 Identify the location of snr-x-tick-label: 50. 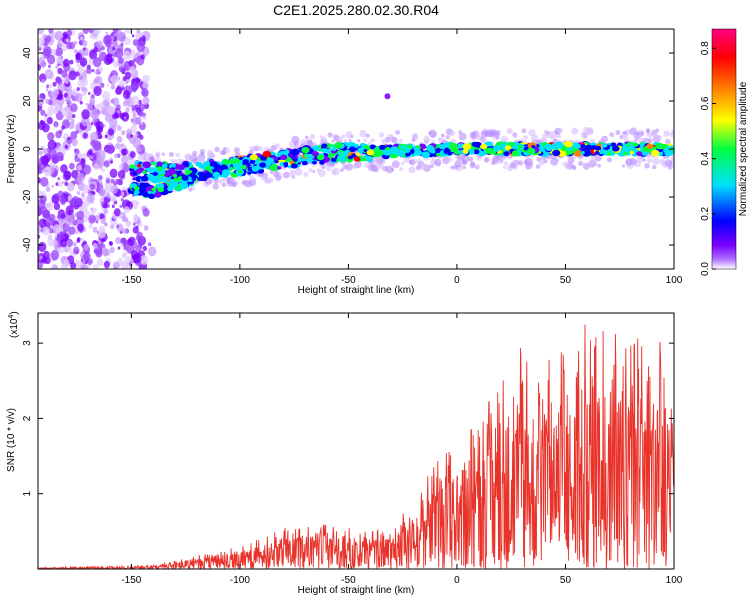
(566, 580).